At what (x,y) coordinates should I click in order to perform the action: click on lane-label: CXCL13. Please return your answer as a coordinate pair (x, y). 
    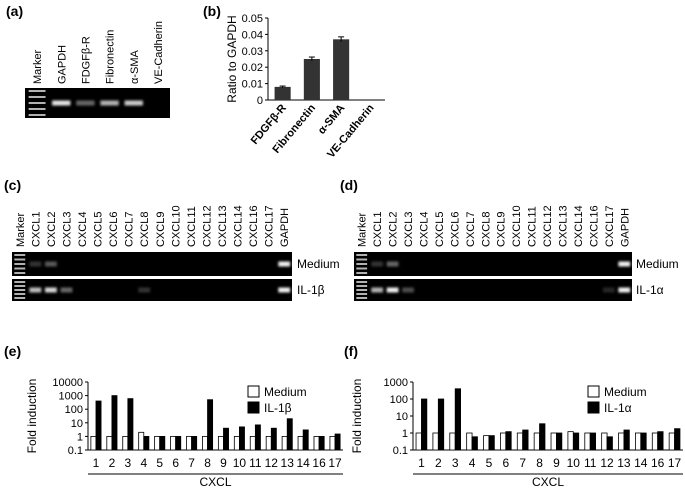
    Looking at the image, I should click on (223, 226).